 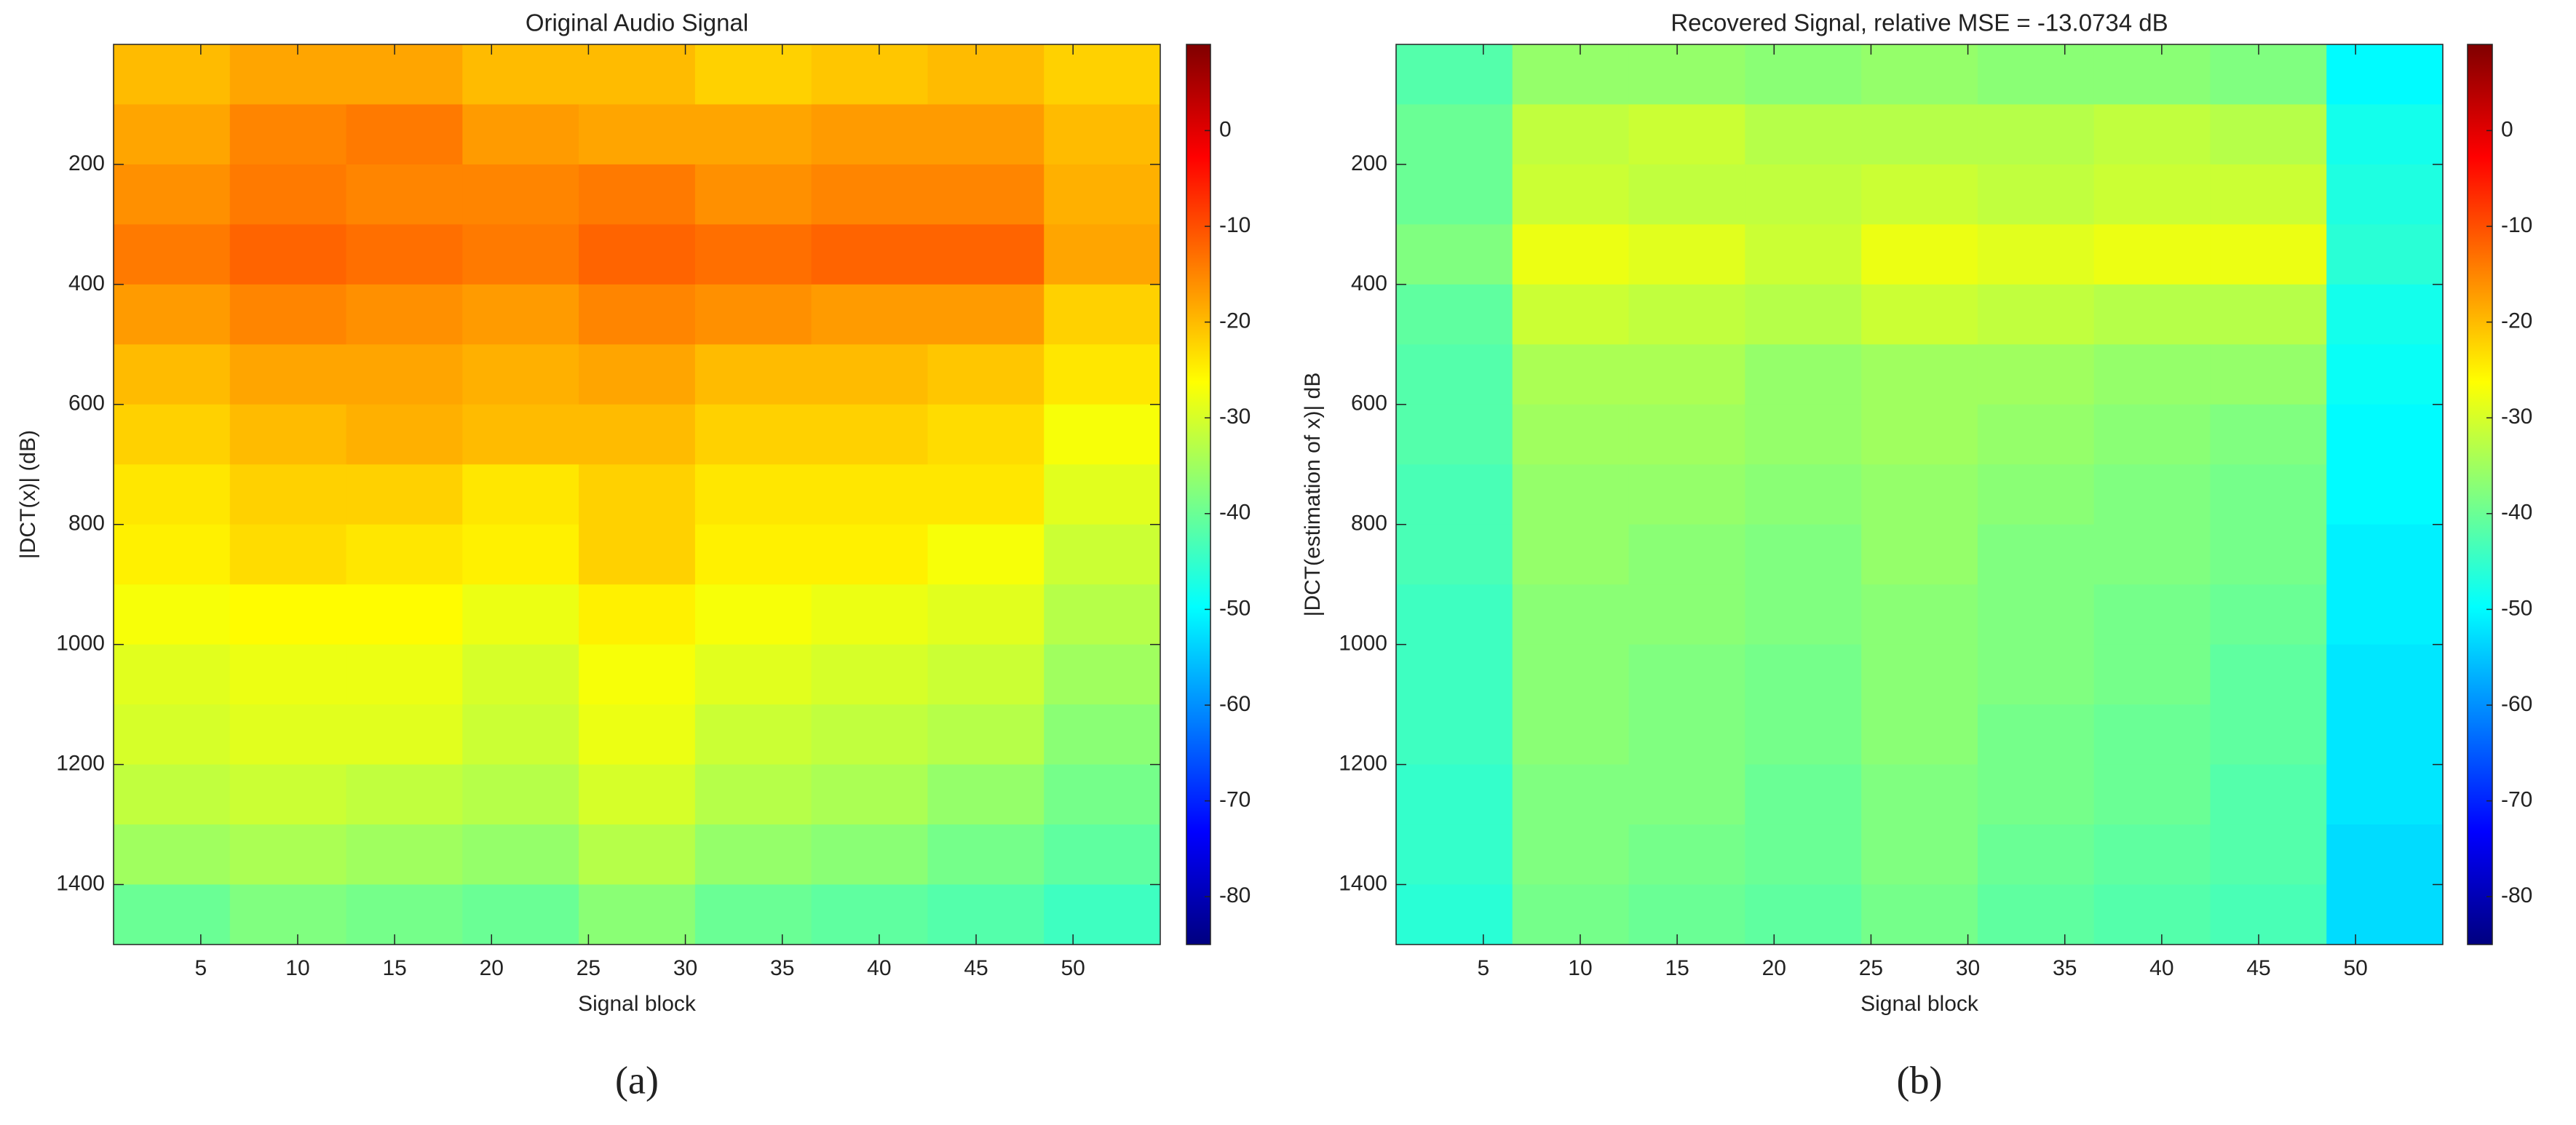 What do you see at coordinates (2355, 968) in the screenshot?
I see `x-tick-label: 50` at bounding box center [2355, 968].